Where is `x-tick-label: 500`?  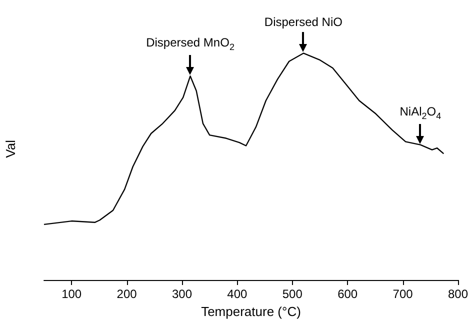 x-tick-label: 500 is located at coordinates (292, 294).